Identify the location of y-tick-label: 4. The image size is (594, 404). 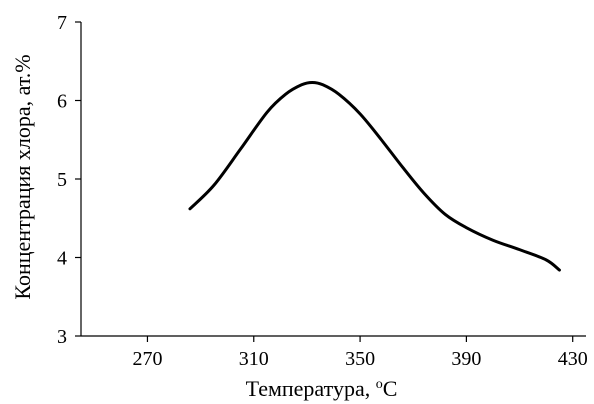
(62, 259).